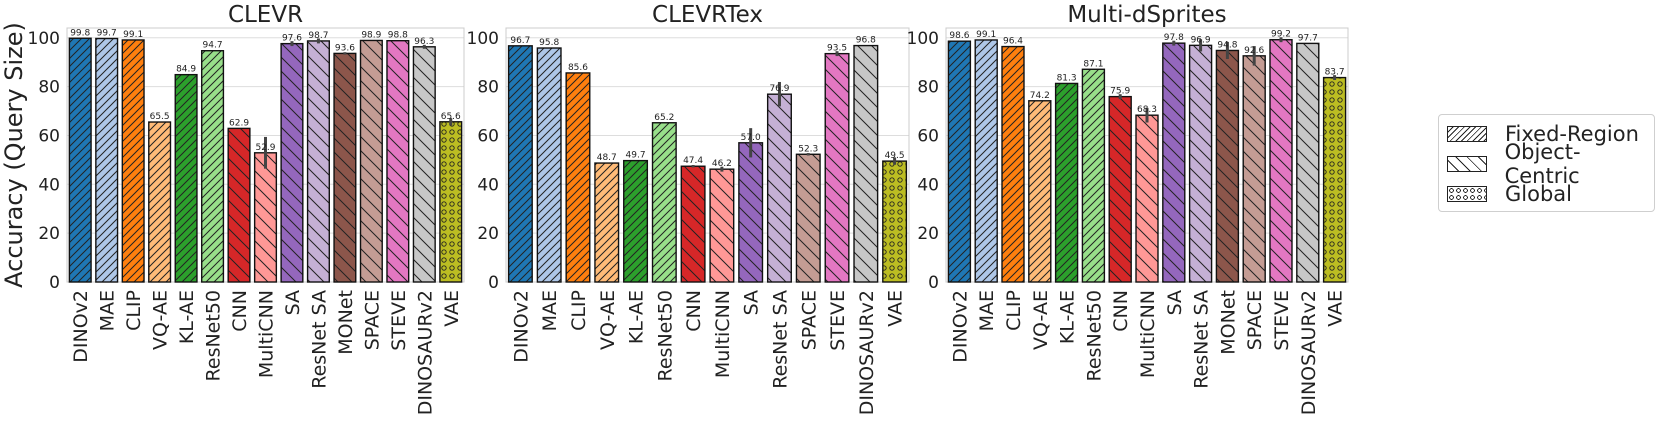 This screenshot has height=448, width=1661. I want to click on chart-title: CLEVR, so click(265, 15).